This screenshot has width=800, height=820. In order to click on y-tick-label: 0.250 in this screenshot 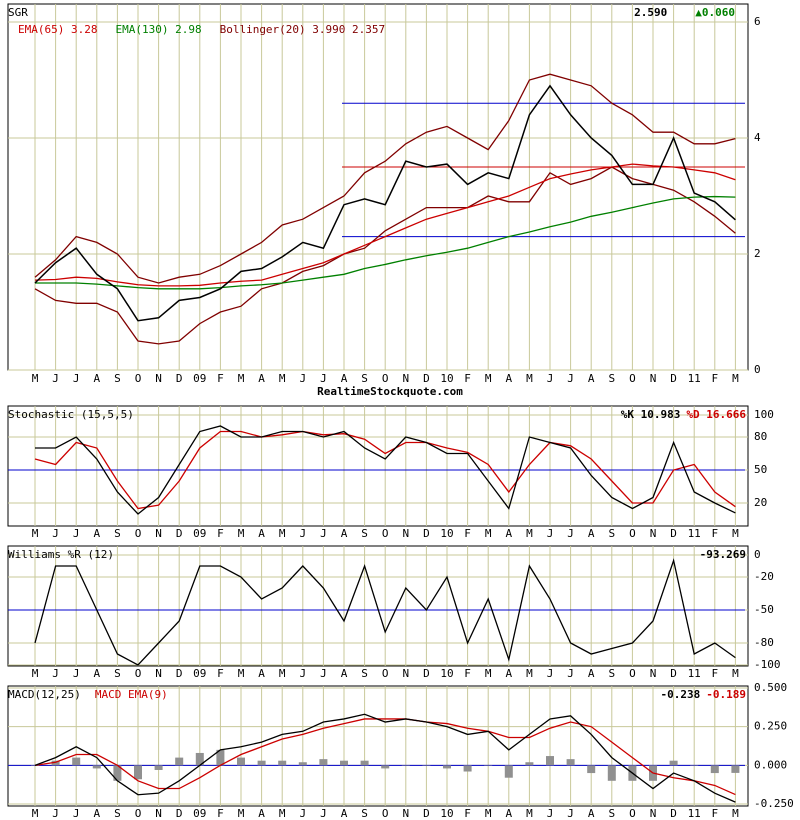, I will do `click(770, 726)`.